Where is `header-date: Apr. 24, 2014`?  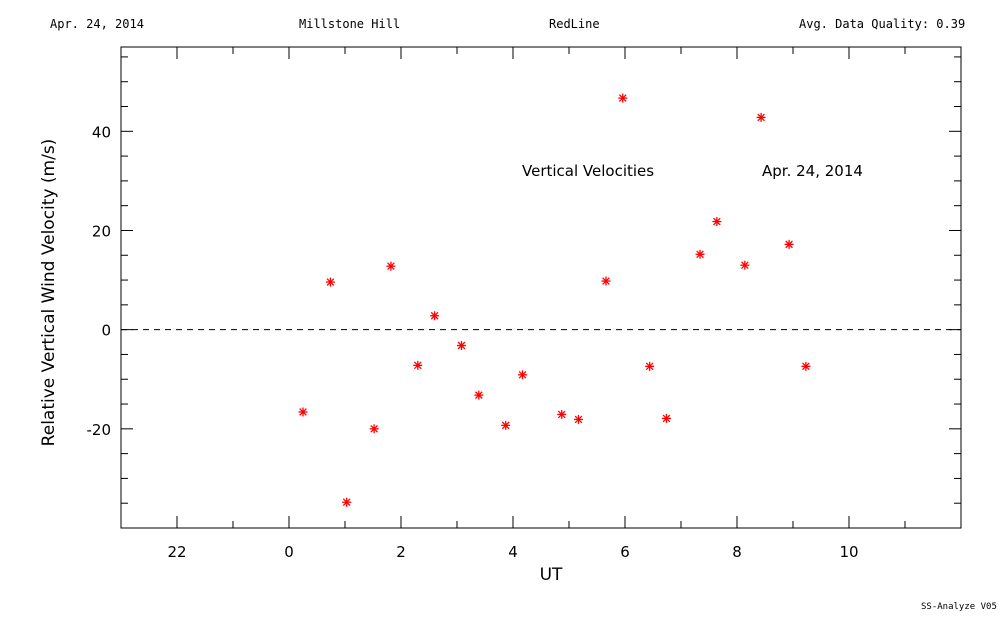 header-date: Apr. 24, 2014 is located at coordinates (97, 24).